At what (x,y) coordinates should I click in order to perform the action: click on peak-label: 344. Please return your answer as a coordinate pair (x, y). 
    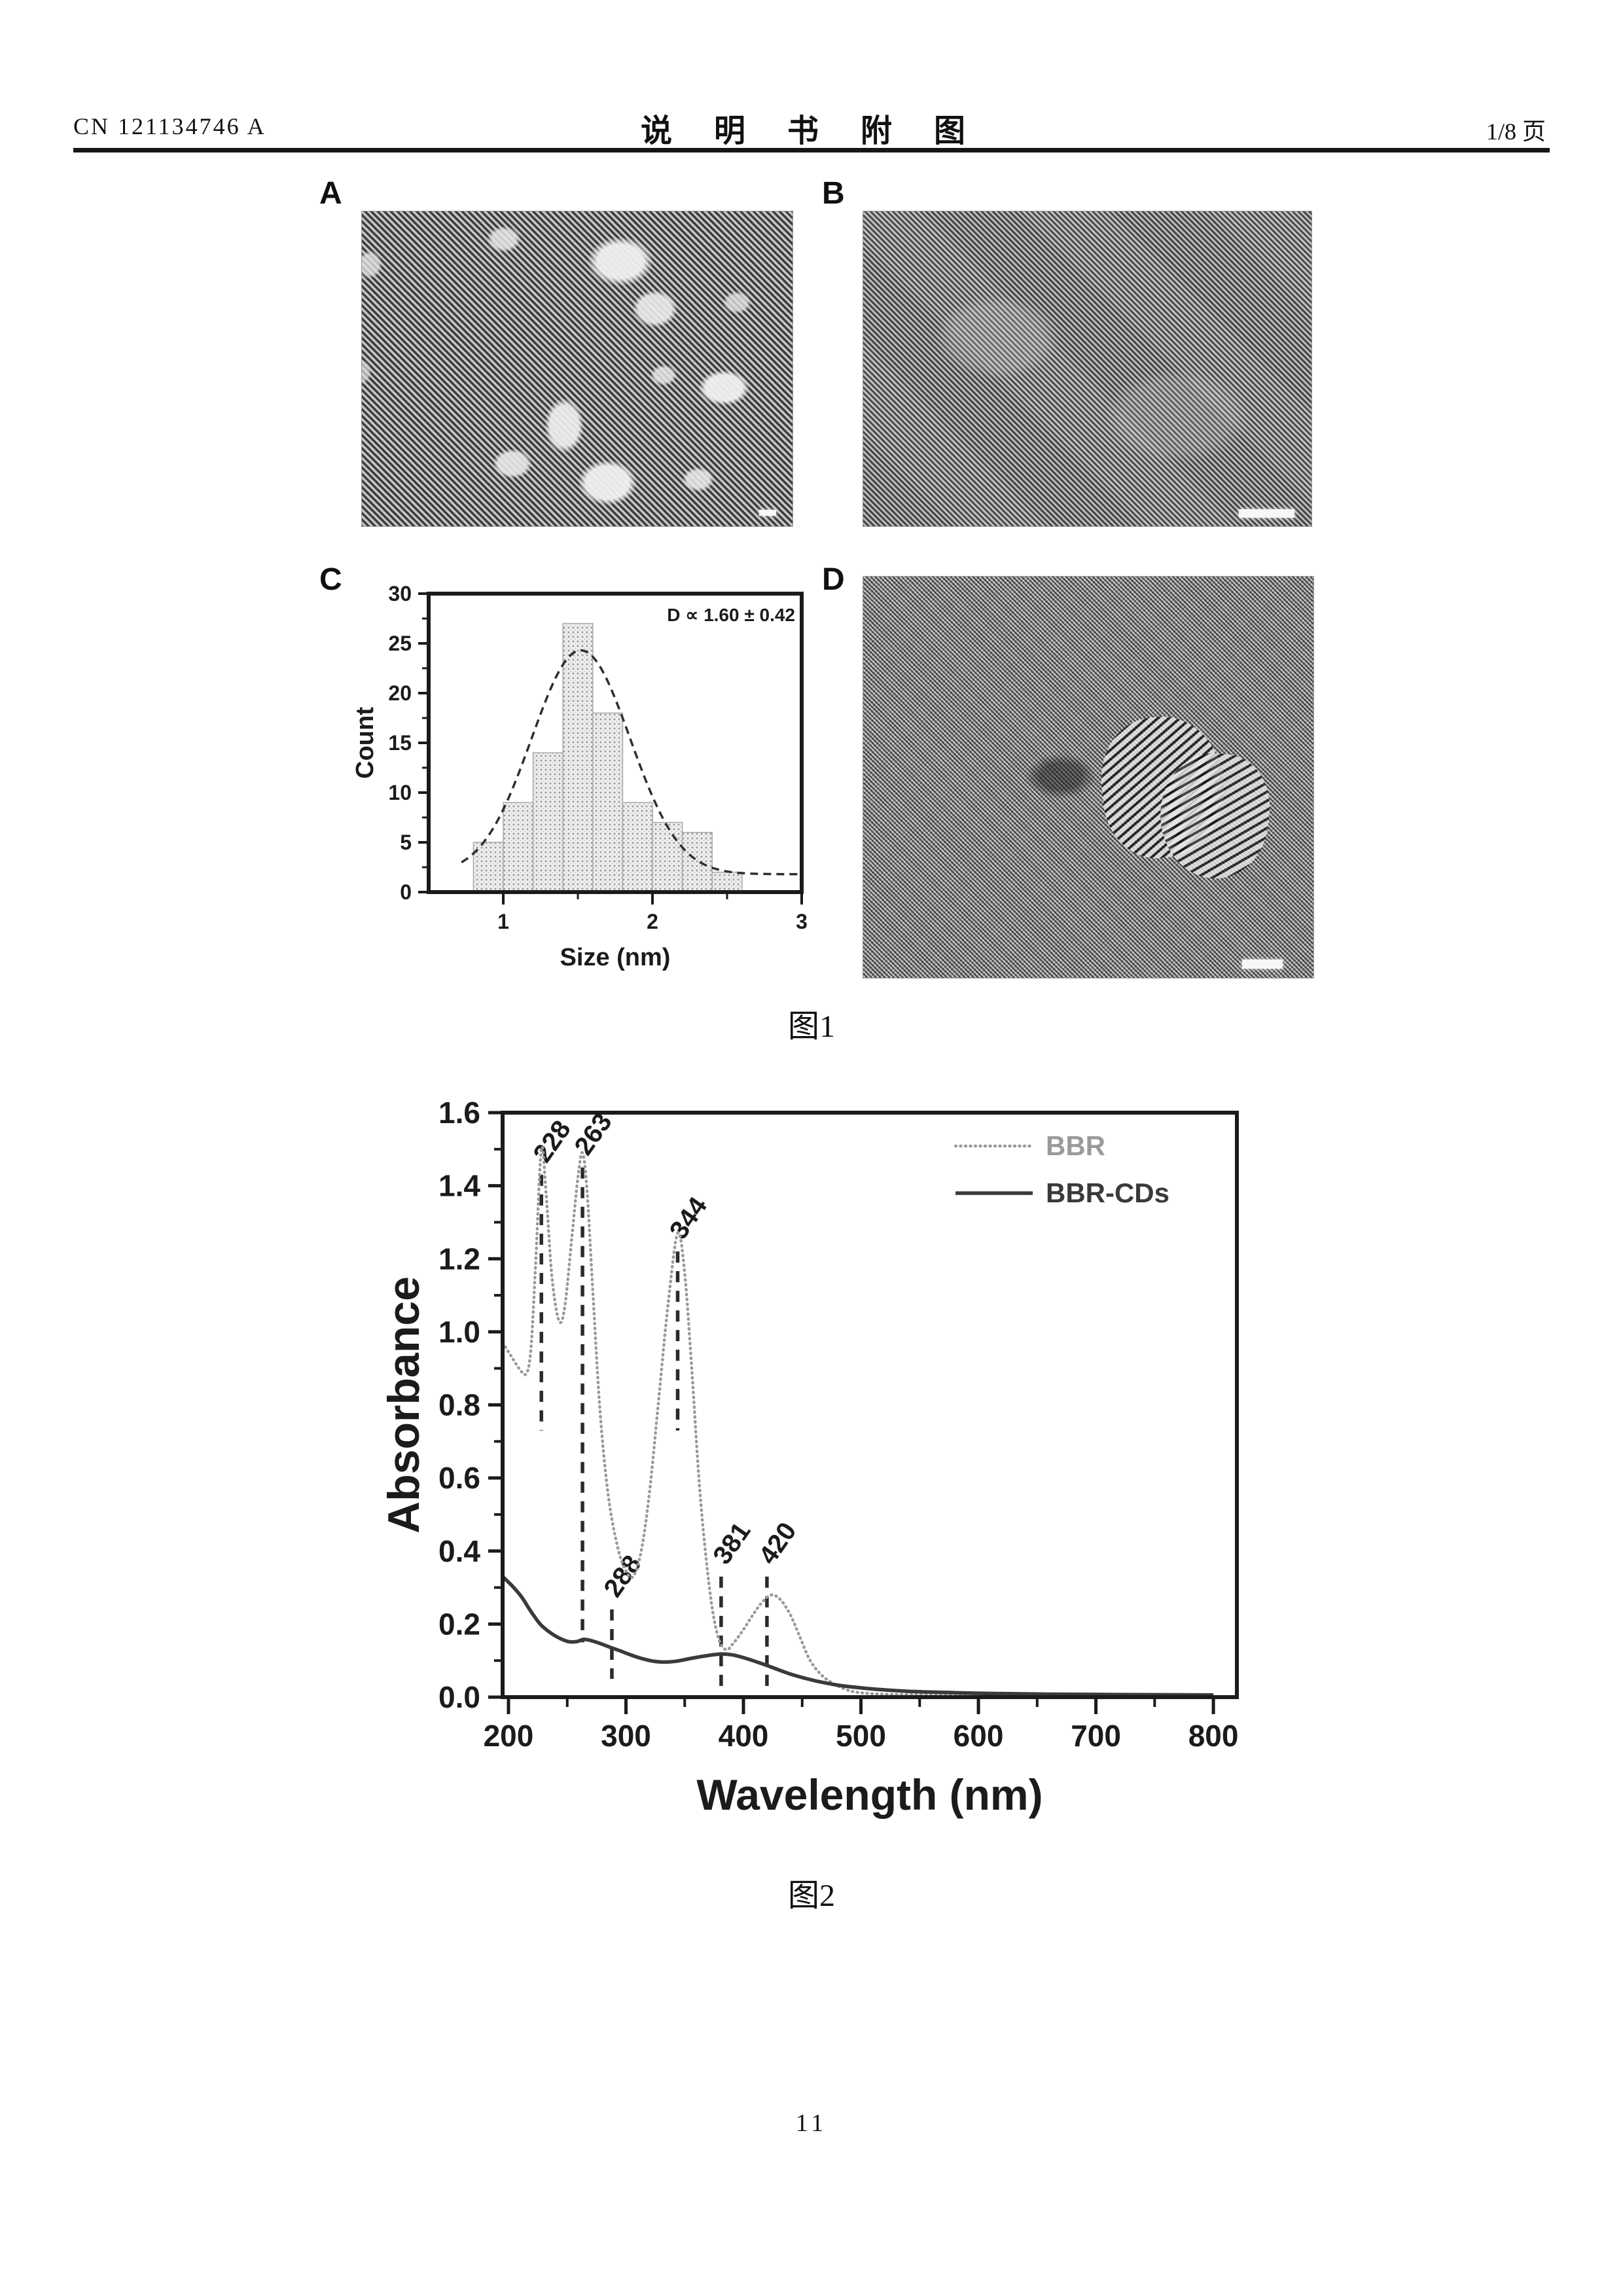
    Looking at the image, I should click on (688, 1218).